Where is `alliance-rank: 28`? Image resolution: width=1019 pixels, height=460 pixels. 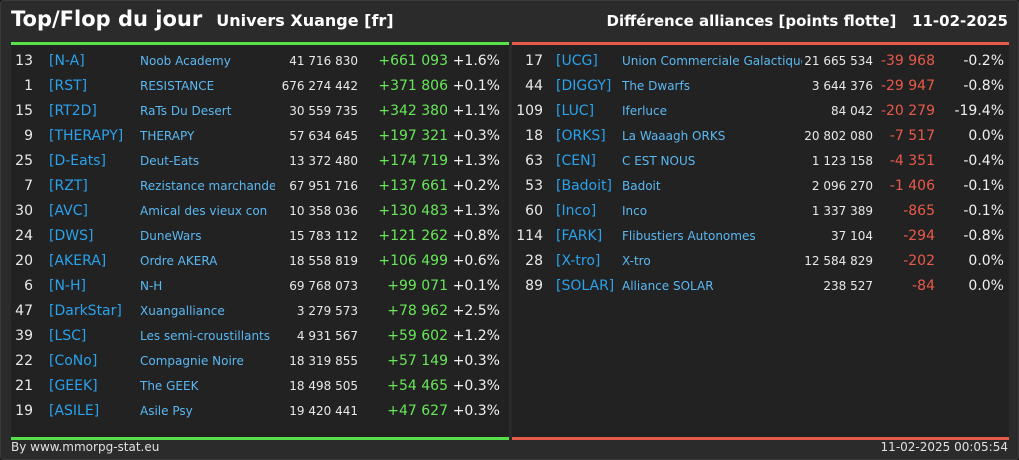 alliance-rank: 28 is located at coordinates (534, 261).